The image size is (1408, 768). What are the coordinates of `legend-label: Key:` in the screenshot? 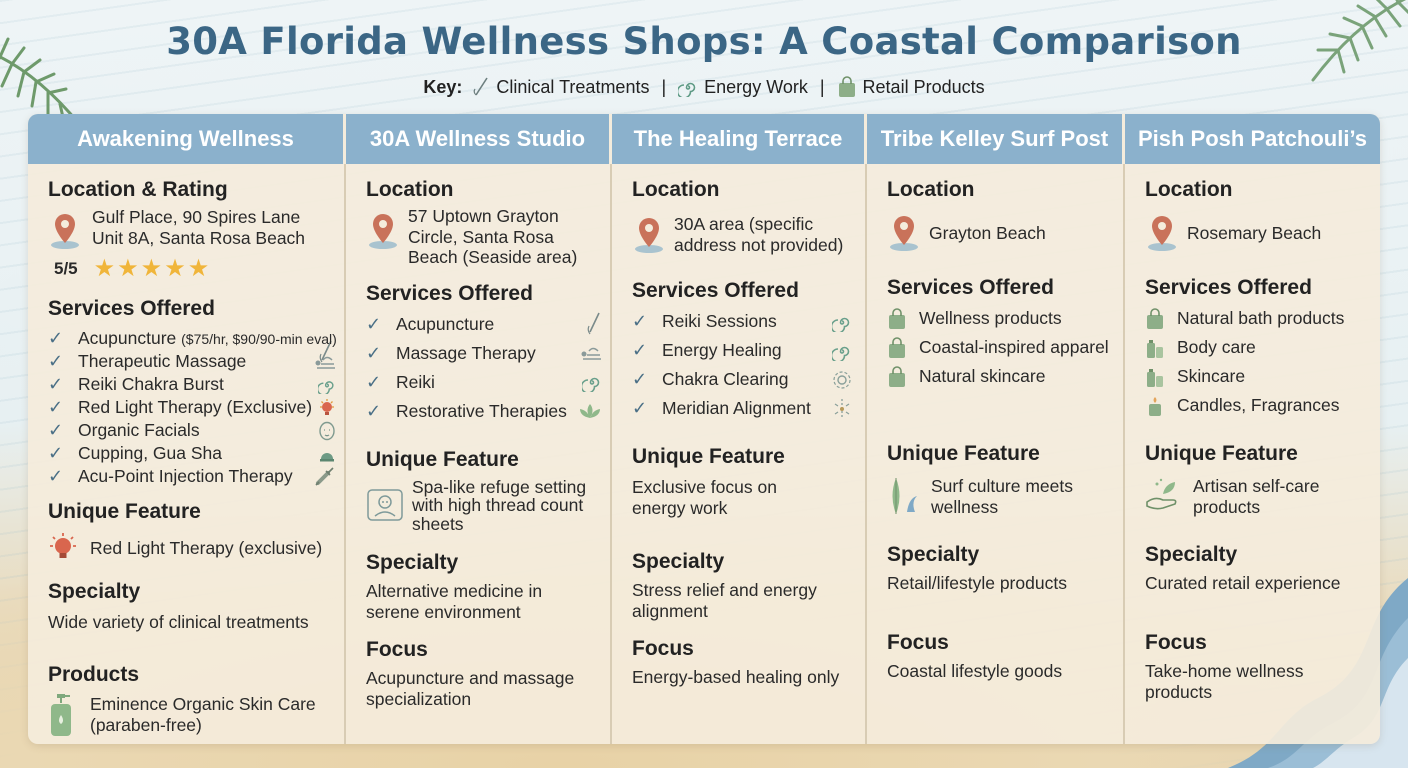 It's located at (443, 86).